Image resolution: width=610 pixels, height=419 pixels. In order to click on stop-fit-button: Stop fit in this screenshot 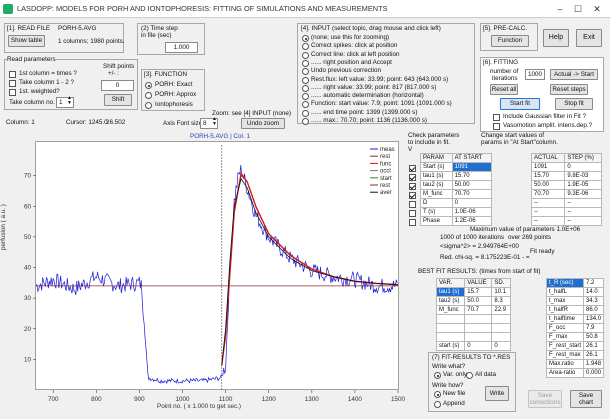, I will do `click(574, 104)`.